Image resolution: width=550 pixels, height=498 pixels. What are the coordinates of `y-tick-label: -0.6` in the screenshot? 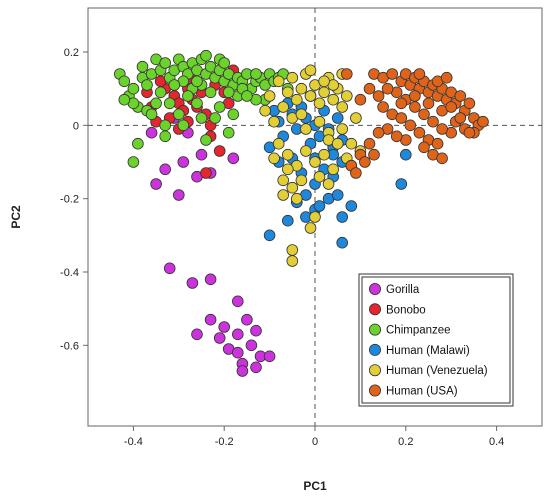 It's located at (69, 346).